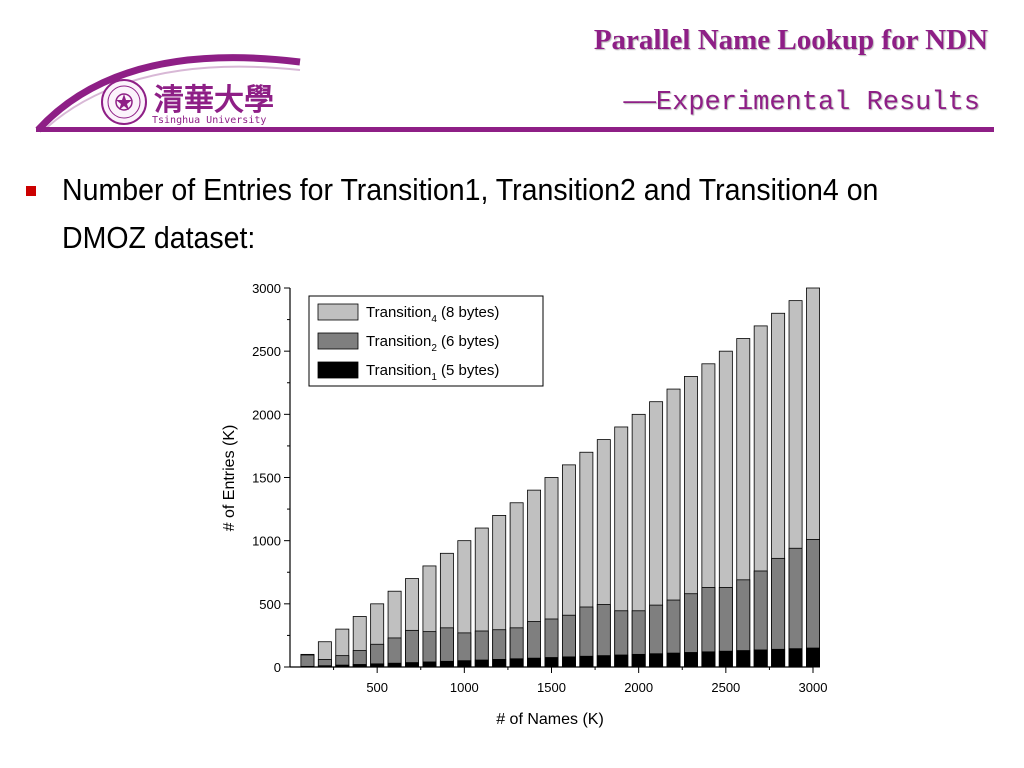 Image resolution: width=1024 pixels, height=768 pixels. I want to click on x-tick-label: 2000, so click(638, 687).